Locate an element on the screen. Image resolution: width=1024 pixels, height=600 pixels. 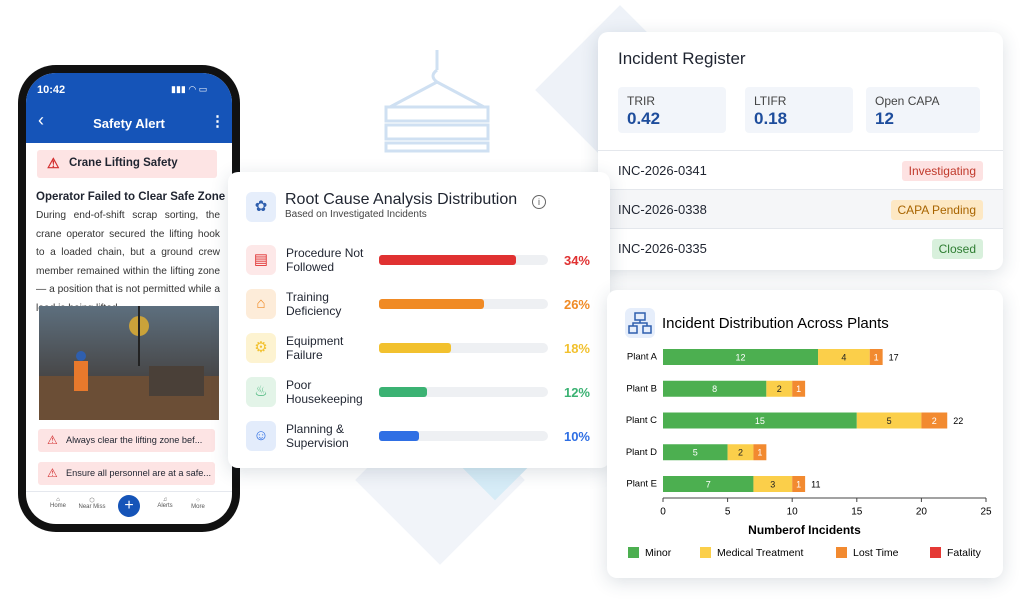
segment-label: 7 is located at coordinates (708, 484).